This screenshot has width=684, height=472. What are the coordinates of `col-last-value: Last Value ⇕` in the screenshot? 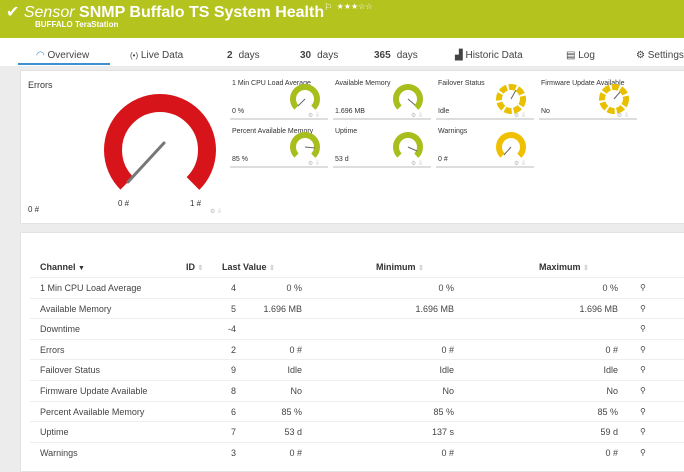 It's located at (248, 267).